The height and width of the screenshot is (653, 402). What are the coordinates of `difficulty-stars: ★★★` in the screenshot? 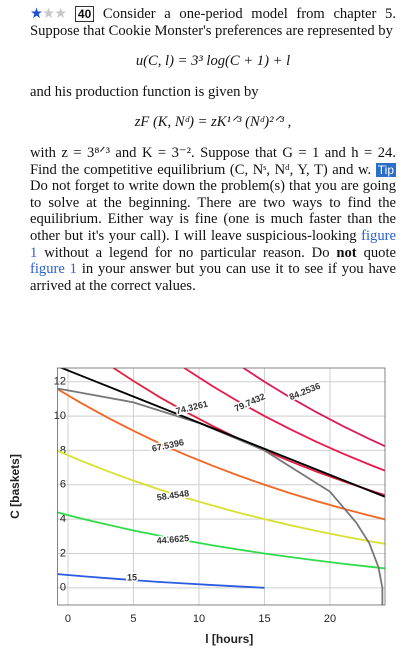 It's located at (48, 14).